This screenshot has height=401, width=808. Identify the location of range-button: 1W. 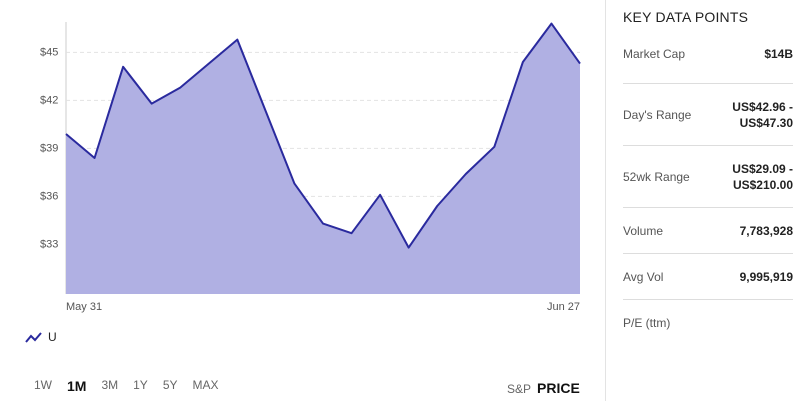
(43, 385).